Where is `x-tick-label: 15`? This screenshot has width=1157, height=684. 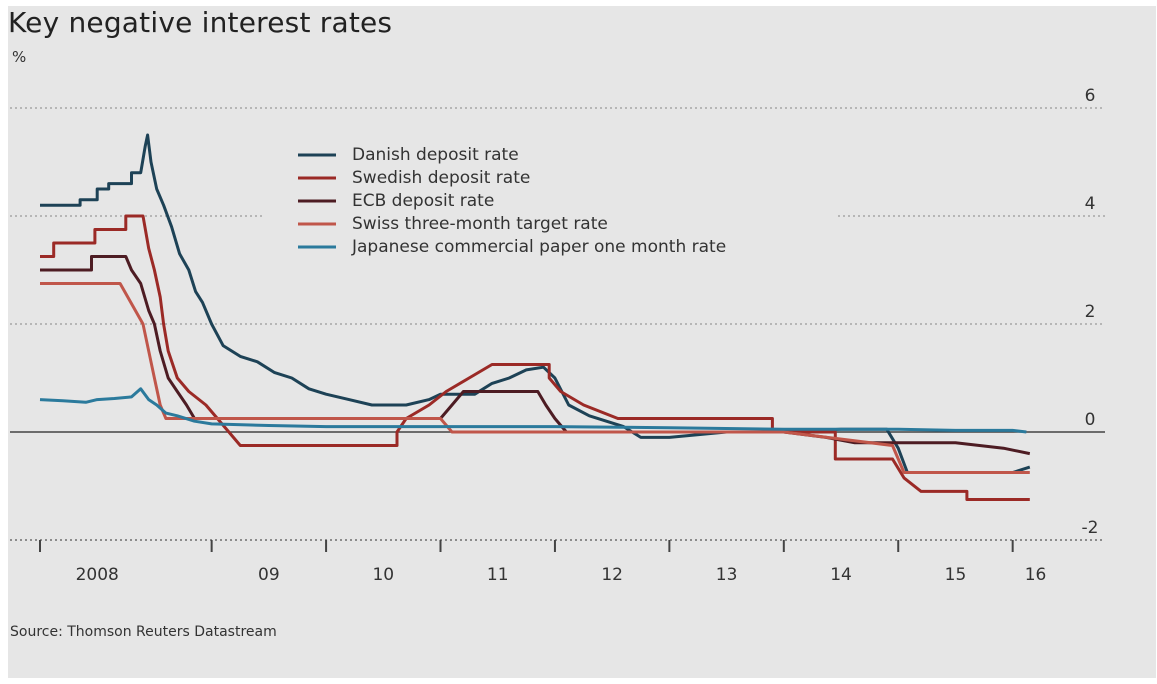 x-tick-label: 15 is located at coordinates (956, 575).